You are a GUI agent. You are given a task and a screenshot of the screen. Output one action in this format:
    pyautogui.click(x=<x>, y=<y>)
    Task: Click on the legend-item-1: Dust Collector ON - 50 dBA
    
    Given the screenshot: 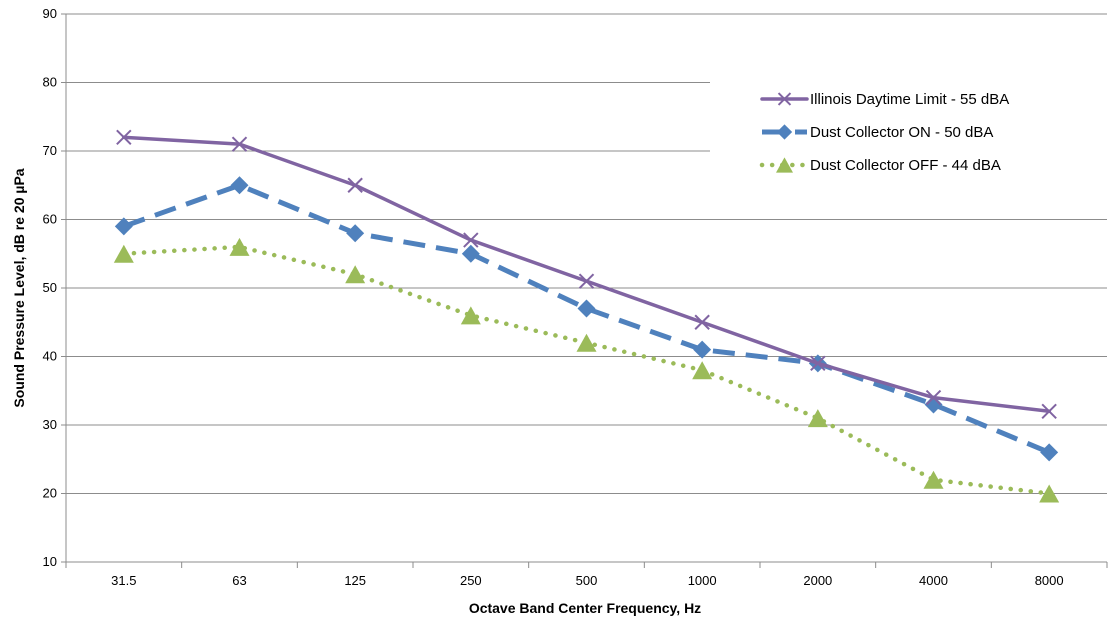 What is the action you would take?
    pyautogui.click(x=877, y=132)
    